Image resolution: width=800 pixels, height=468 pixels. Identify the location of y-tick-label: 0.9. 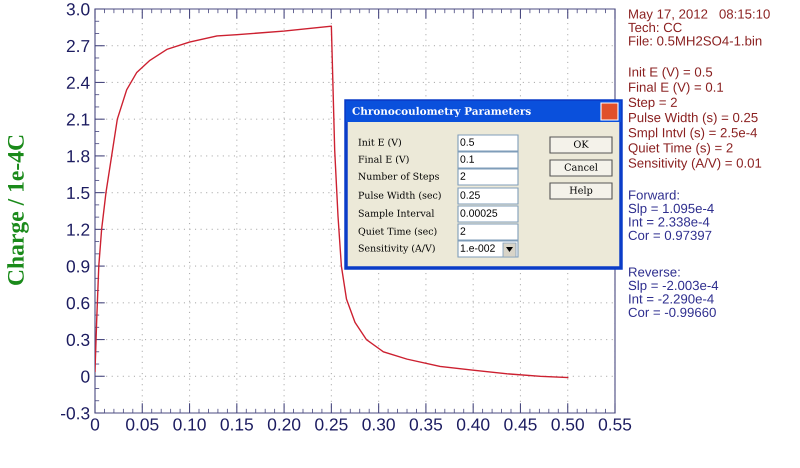
(78, 266).